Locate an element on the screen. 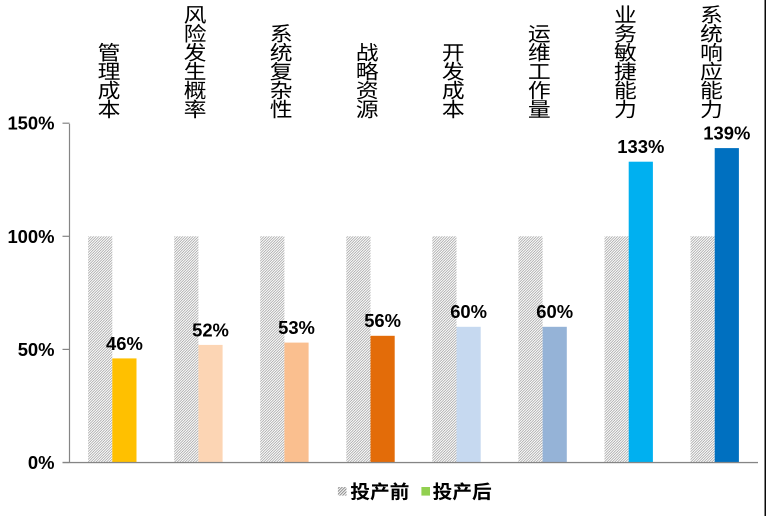 Image resolution: width=766 pixels, height=516 pixels. svg-text: 139% is located at coordinates (726, 133).